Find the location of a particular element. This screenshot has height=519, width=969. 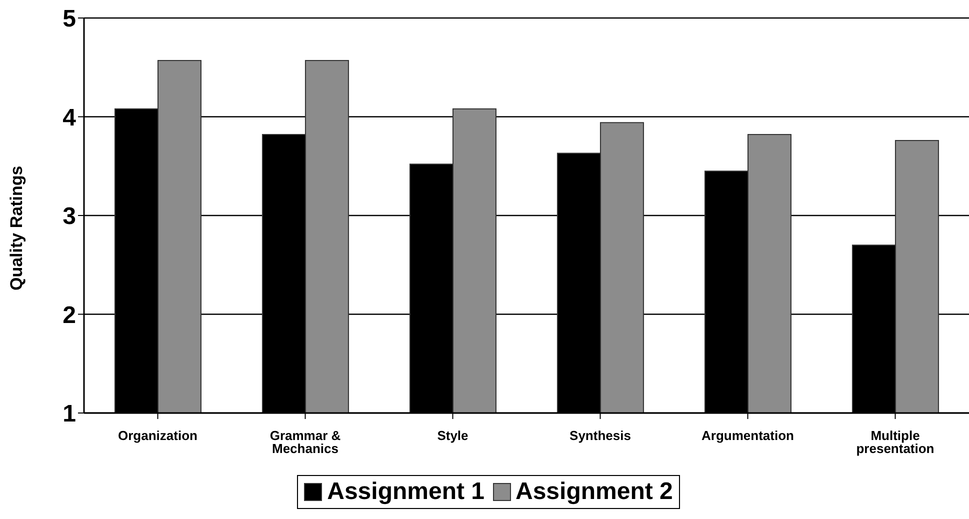

x-tick-label: Grammar & Mechanics is located at coordinates (305, 442).